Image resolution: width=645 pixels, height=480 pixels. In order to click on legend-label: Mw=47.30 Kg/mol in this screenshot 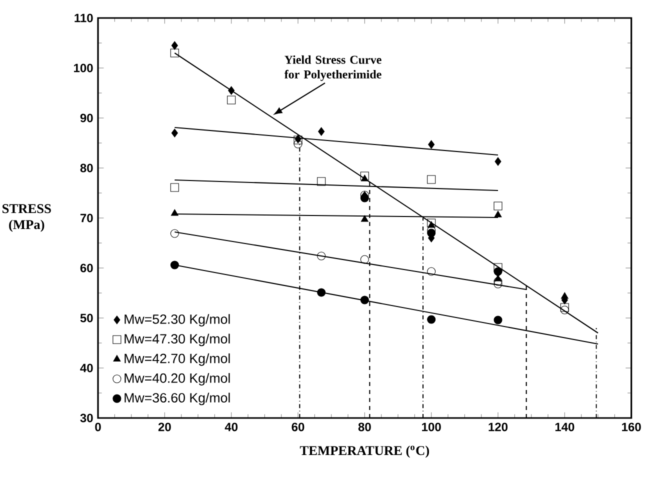, I will do `click(177, 340)`.